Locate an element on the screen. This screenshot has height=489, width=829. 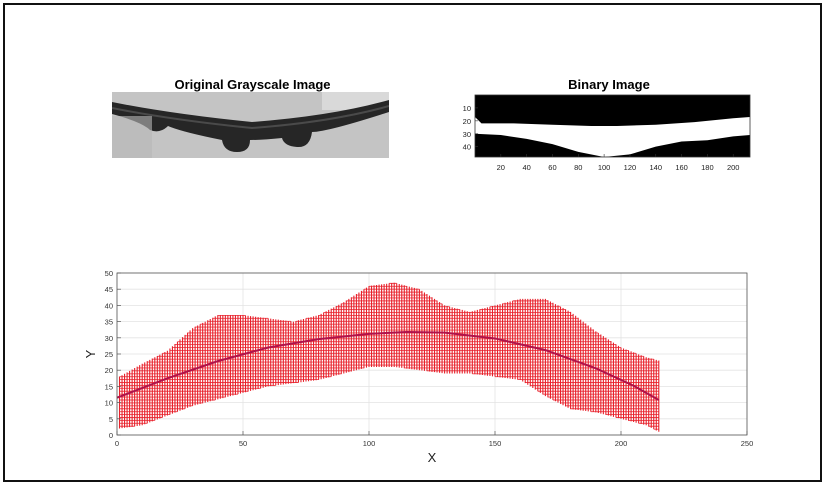
binary-image-axes: 20 40 60 80 100 120 140 160 180 200 10 20 30 40 is located at coordinates (607, 133).